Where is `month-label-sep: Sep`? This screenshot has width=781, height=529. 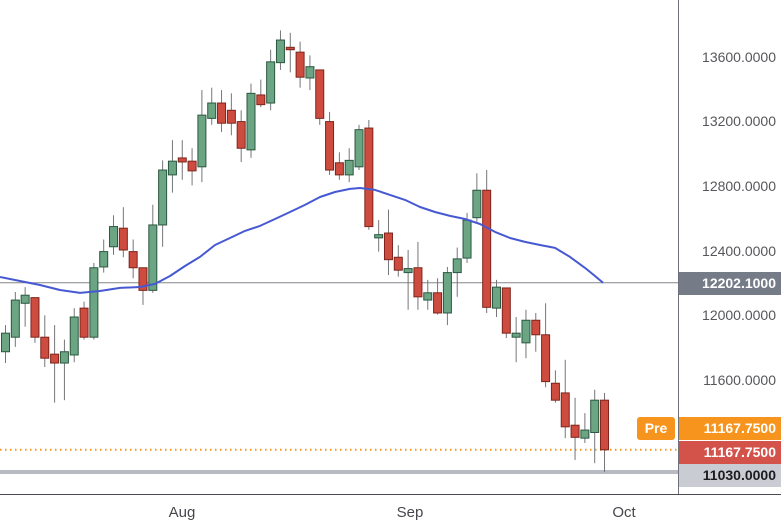 month-label-sep: Sep is located at coordinates (410, 512).